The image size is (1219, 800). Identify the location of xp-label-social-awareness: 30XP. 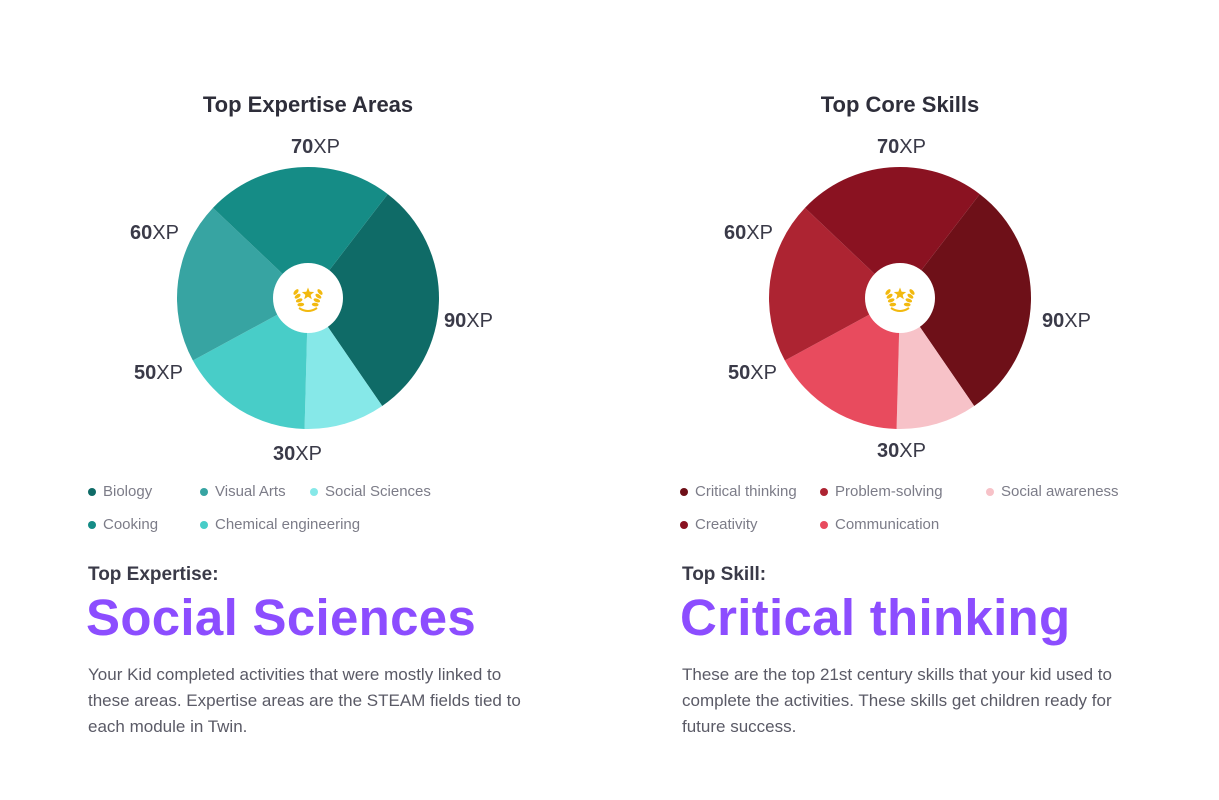
(901, 451).